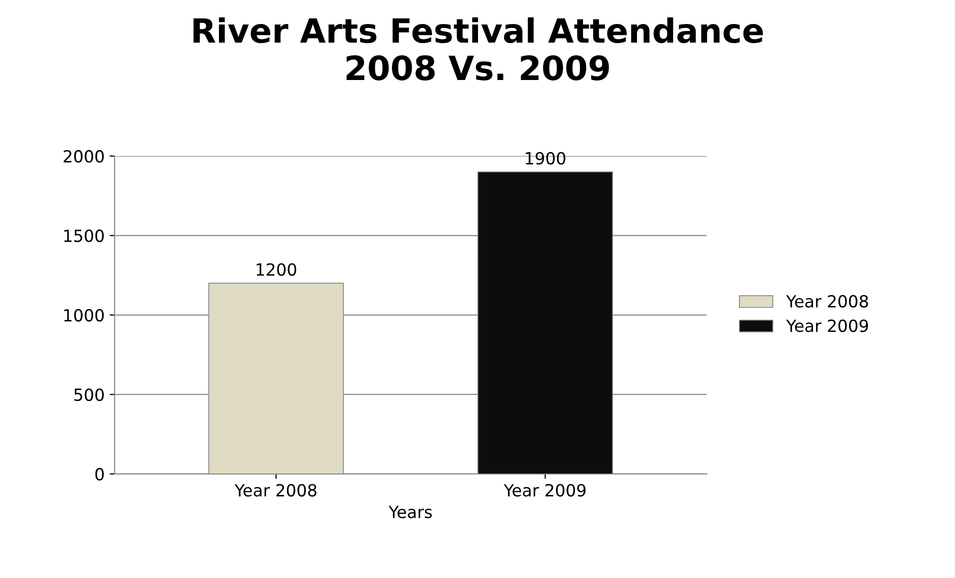  Describe the element at coordinates (89, 395) in the screenshot. I see `y-tick-label: 500` at that location.